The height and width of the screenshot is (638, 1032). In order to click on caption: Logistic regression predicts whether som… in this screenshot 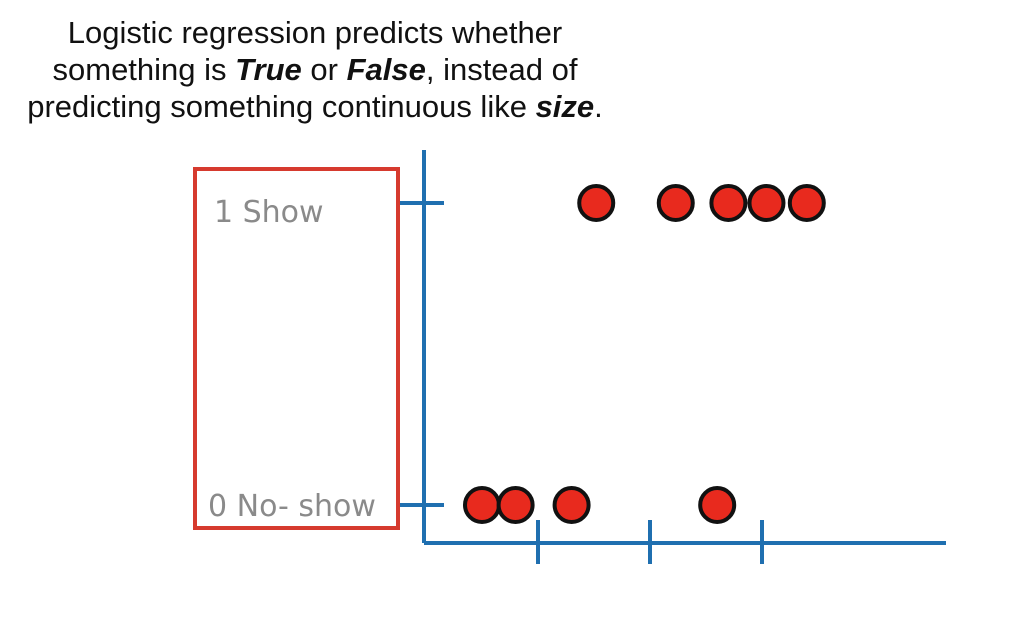, I will do `click(315, 69)`.